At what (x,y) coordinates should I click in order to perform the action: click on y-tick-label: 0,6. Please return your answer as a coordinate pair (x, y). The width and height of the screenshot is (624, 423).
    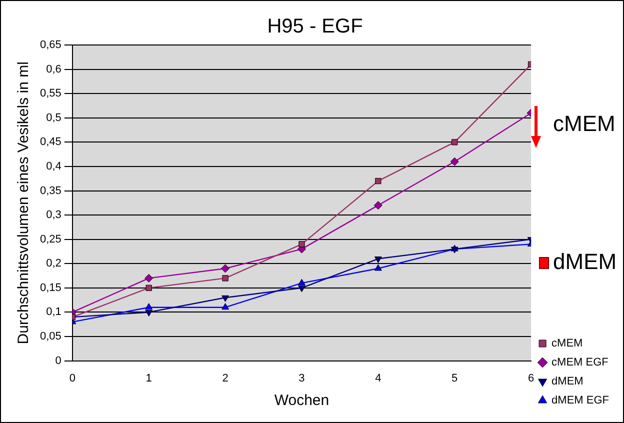
    Looking at the image, I should click on (54, 69).